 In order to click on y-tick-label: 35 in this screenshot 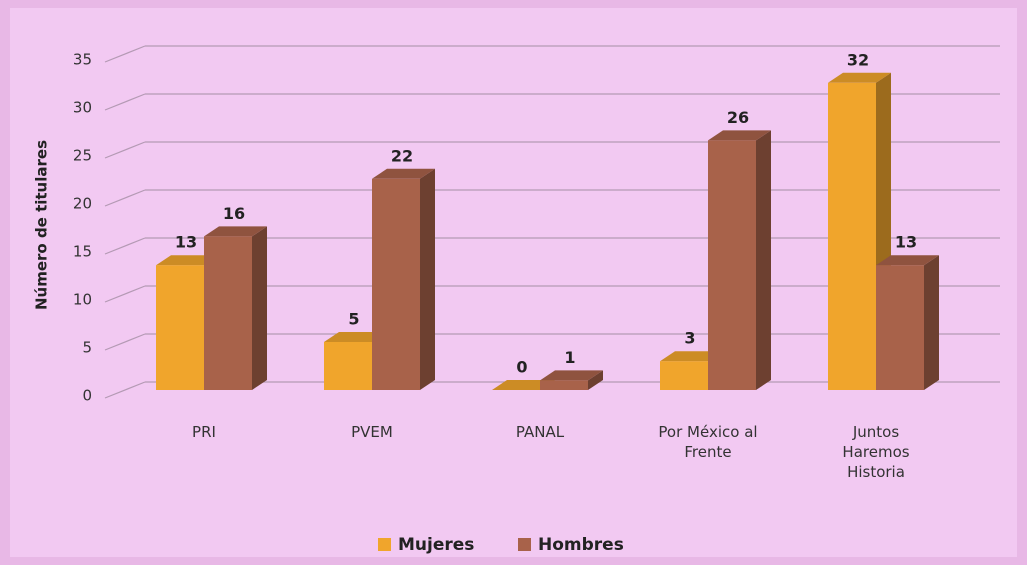, I will do `click(82, 60)`.